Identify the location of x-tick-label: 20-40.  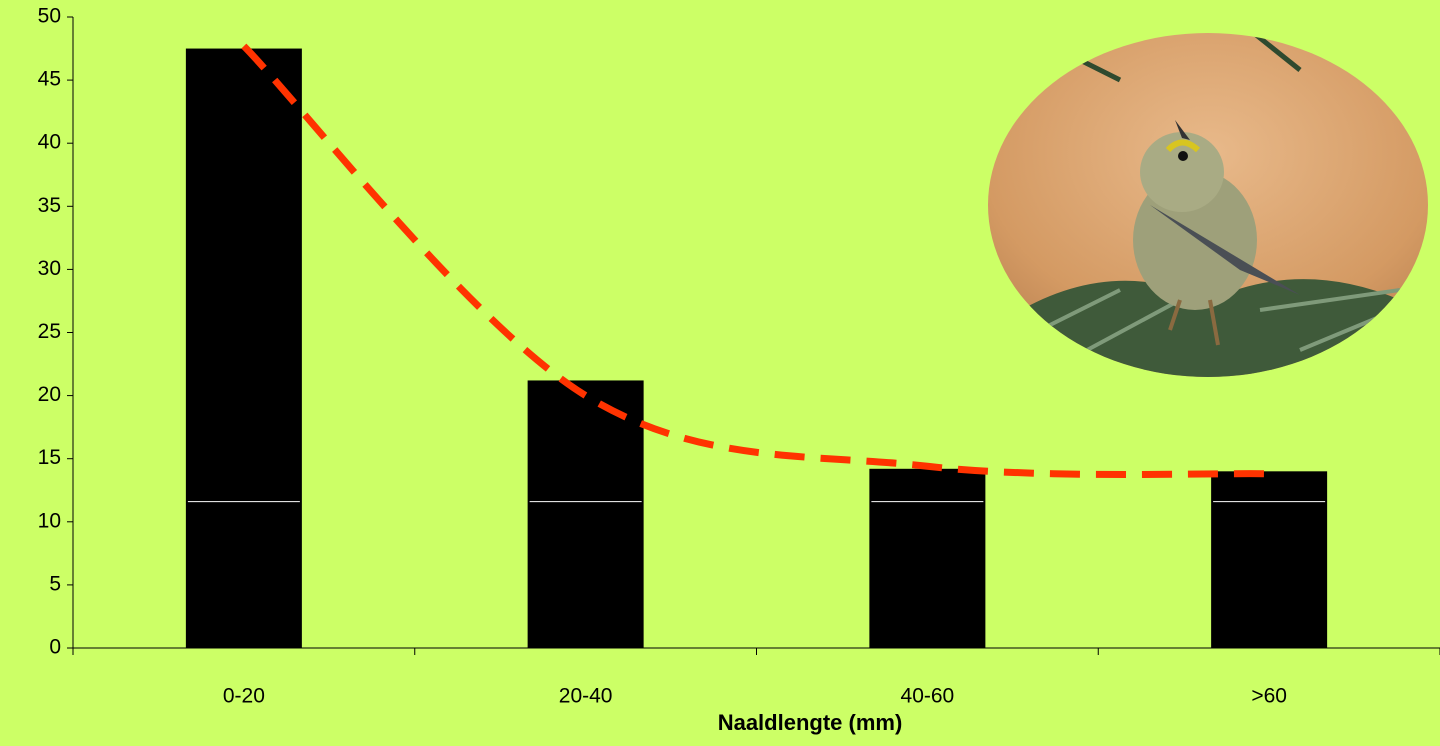
(586, 696).